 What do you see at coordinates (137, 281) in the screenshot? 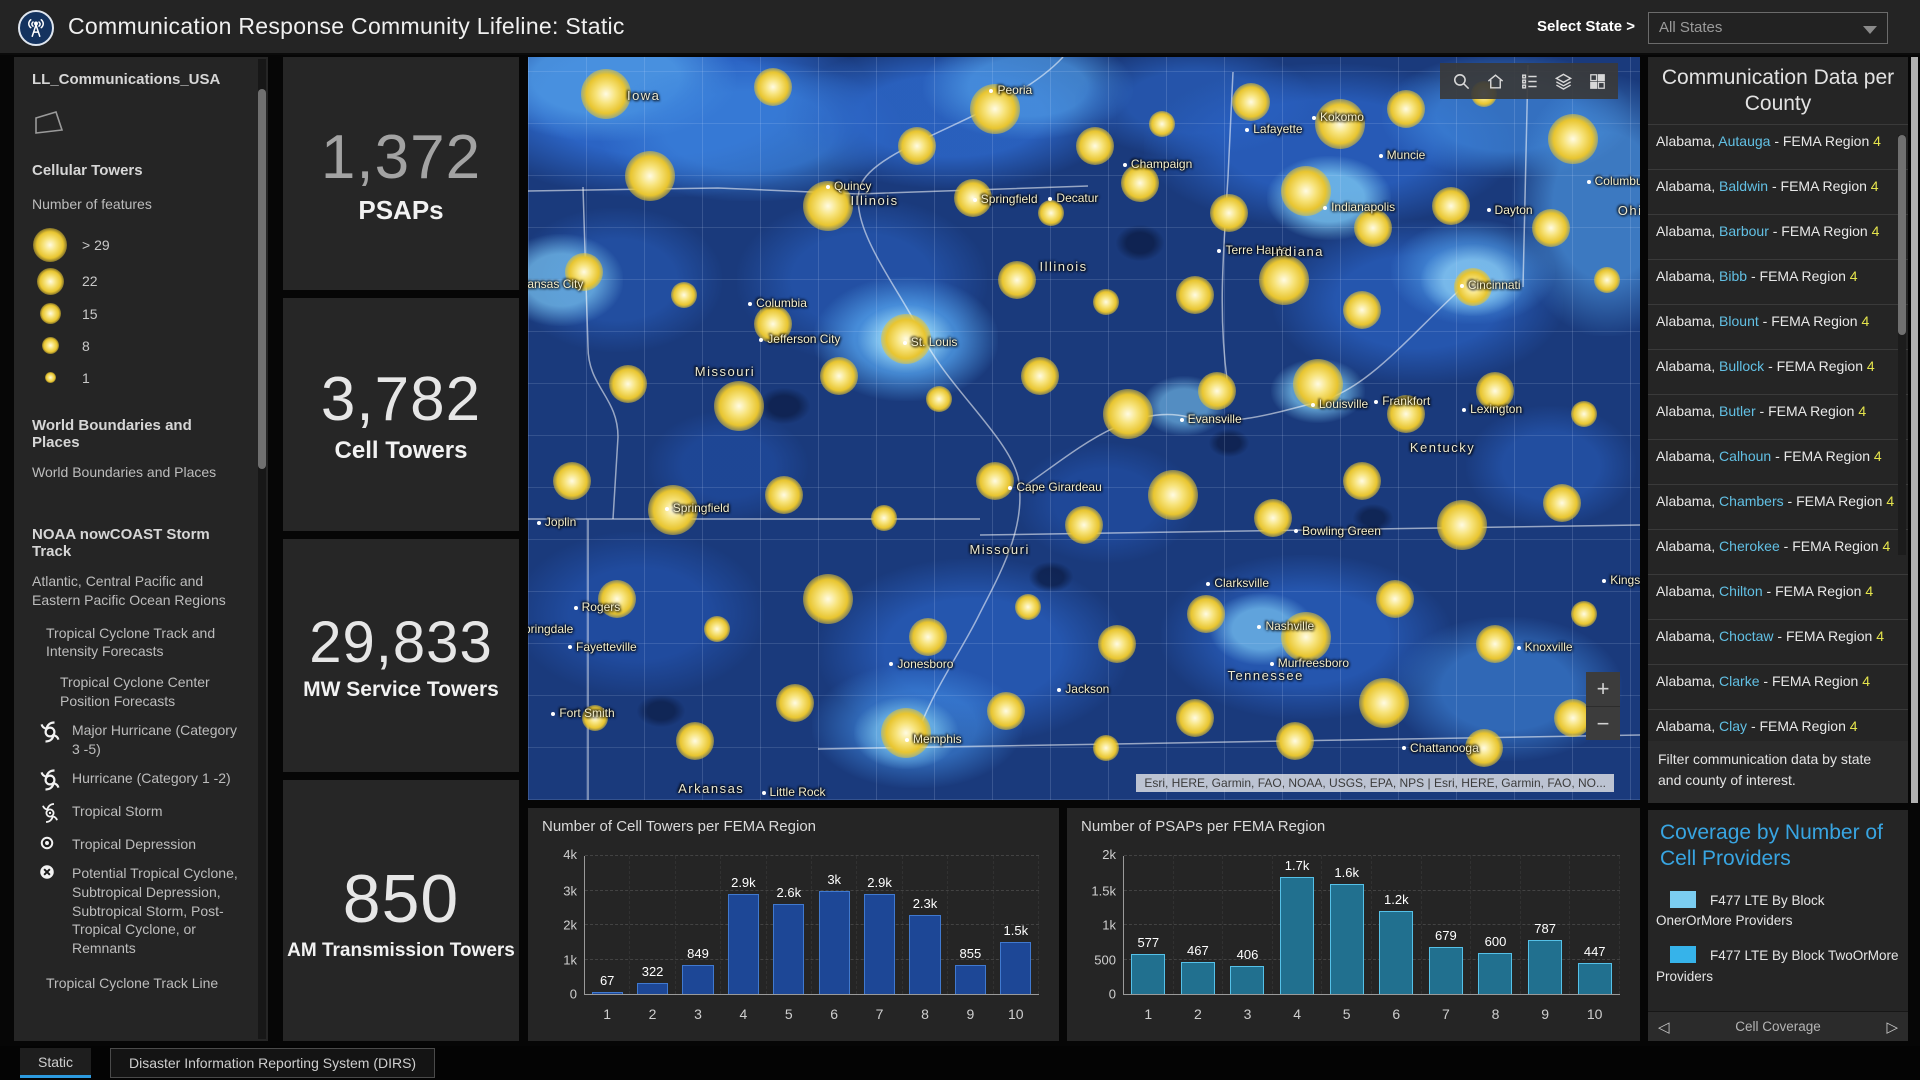
I see `size-class-row: 22` at bounding box center [137, 281].